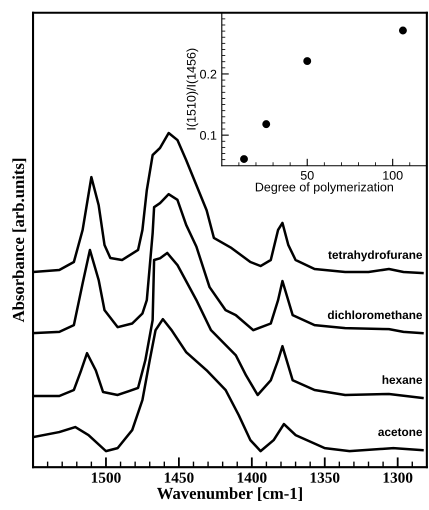  Describe the element at coordinates (106, 477) in the screenshot. I see `x-tick-label: 1500` at that location.